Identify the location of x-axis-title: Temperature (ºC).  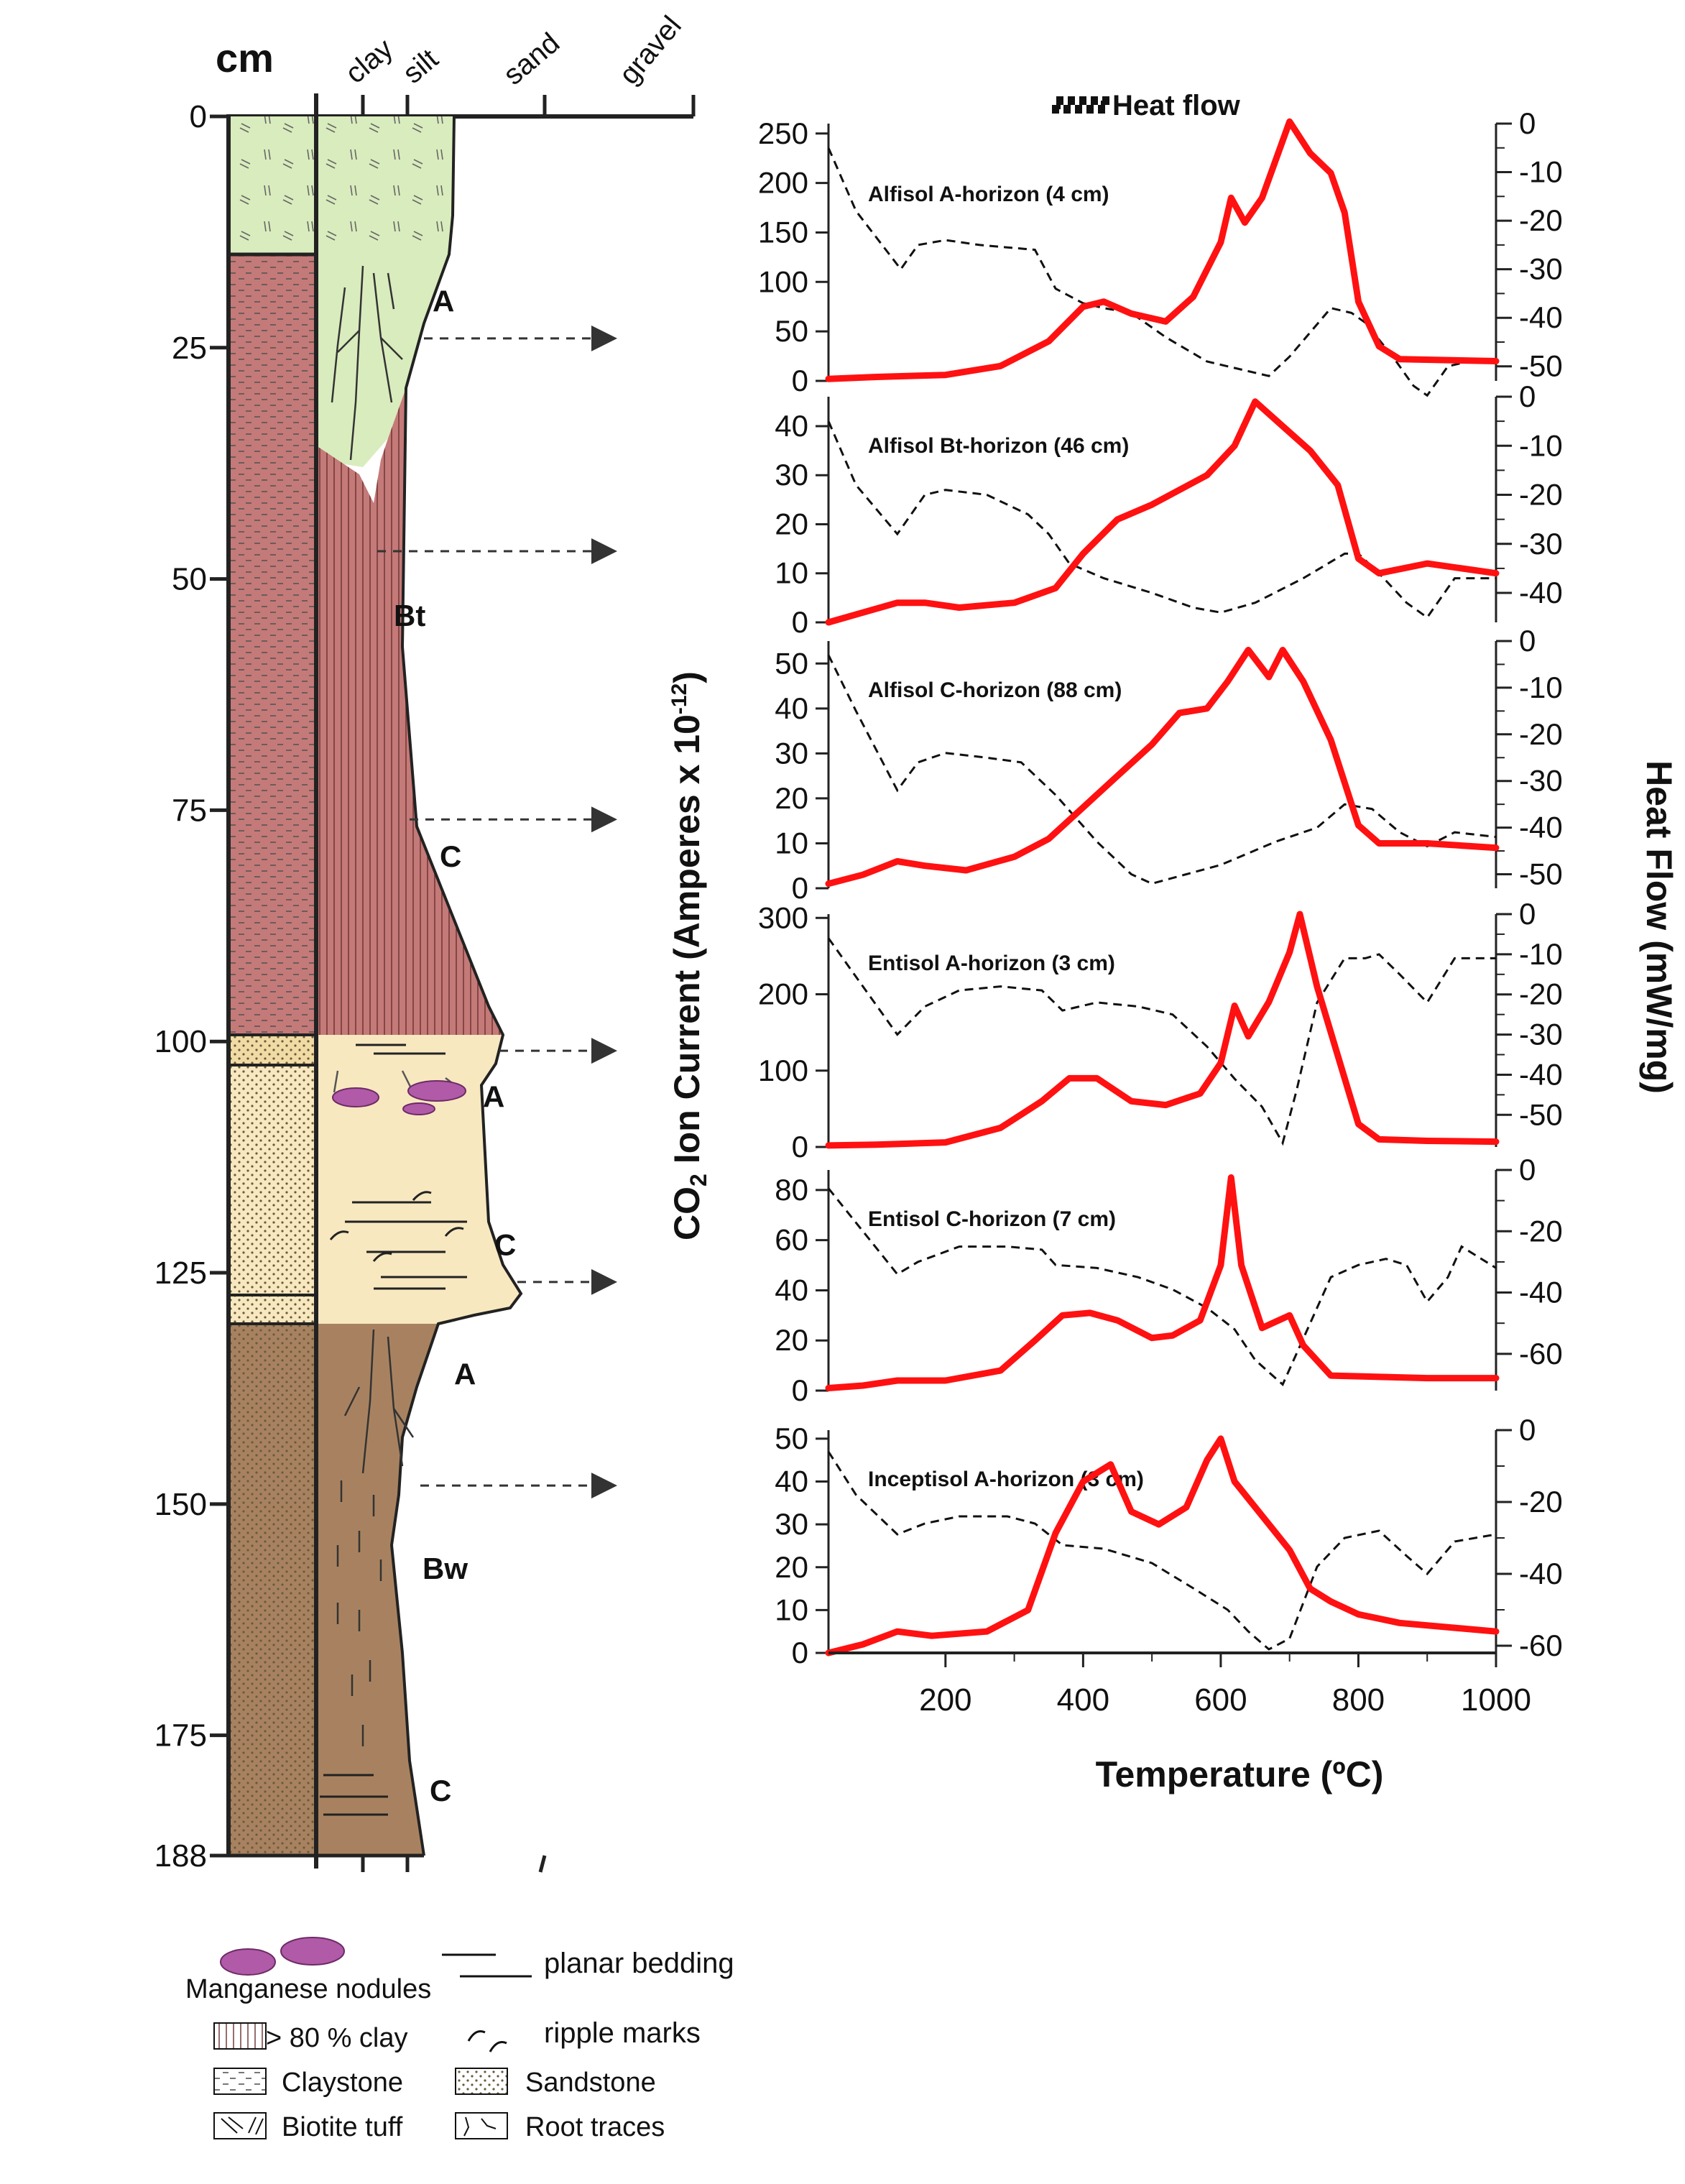
(1240, 1774).